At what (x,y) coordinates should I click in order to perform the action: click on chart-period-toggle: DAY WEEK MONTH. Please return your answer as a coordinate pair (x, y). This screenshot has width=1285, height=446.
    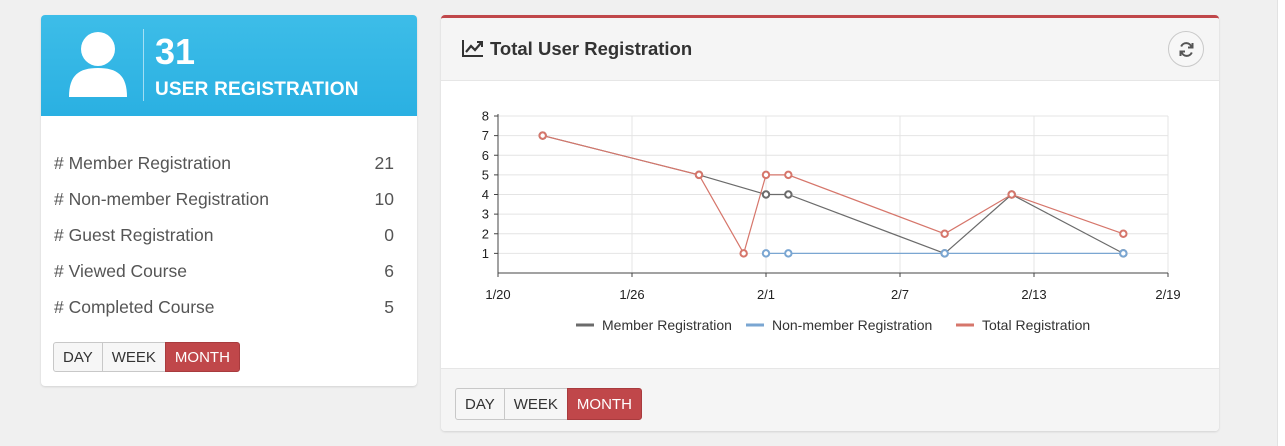
    Looking at the image, I should click on (548, 404).